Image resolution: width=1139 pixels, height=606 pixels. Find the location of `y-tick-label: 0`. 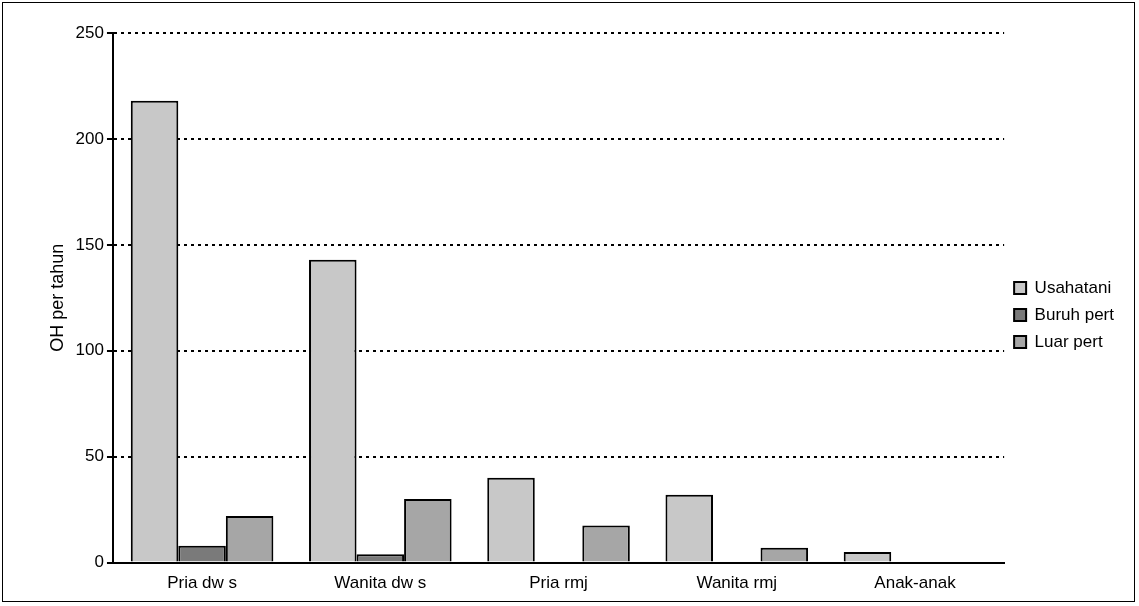

y-tick-label: 0 is located at coordinates (99, 562).